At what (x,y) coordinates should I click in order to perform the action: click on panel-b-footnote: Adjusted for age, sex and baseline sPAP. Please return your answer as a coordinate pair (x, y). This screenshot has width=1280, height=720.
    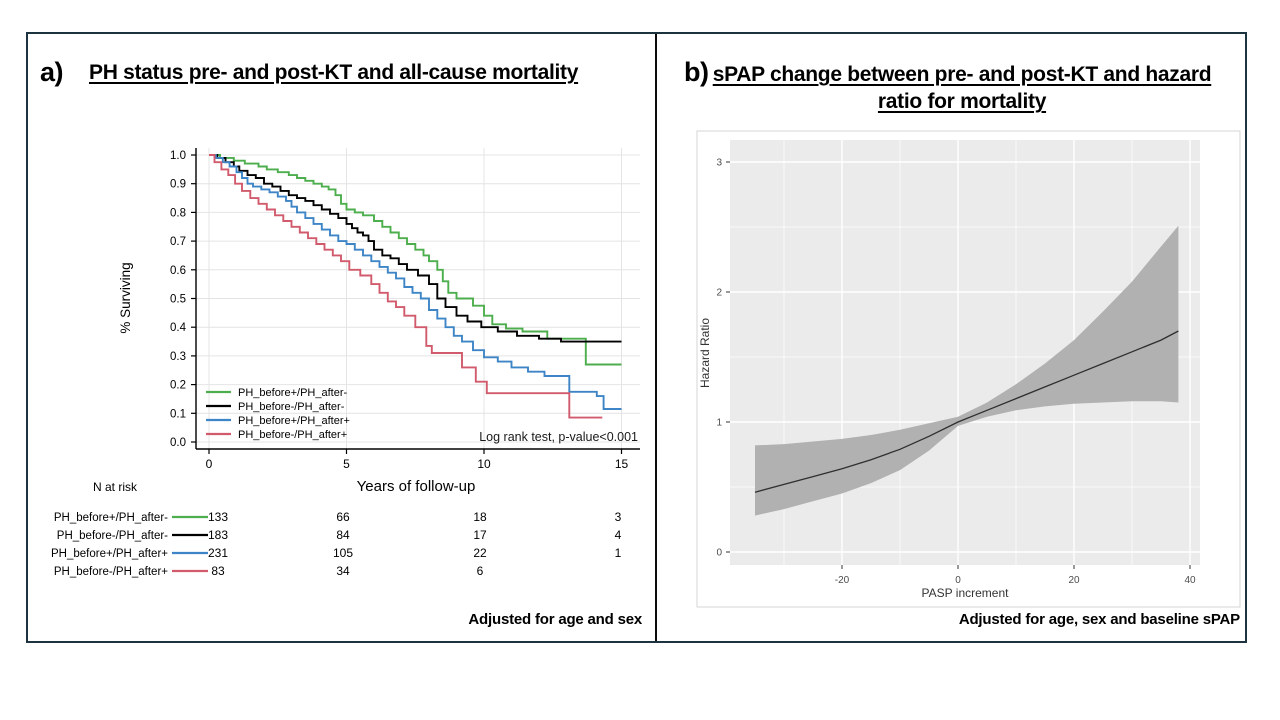
    Looking at the image, I should click on (1099, 619).